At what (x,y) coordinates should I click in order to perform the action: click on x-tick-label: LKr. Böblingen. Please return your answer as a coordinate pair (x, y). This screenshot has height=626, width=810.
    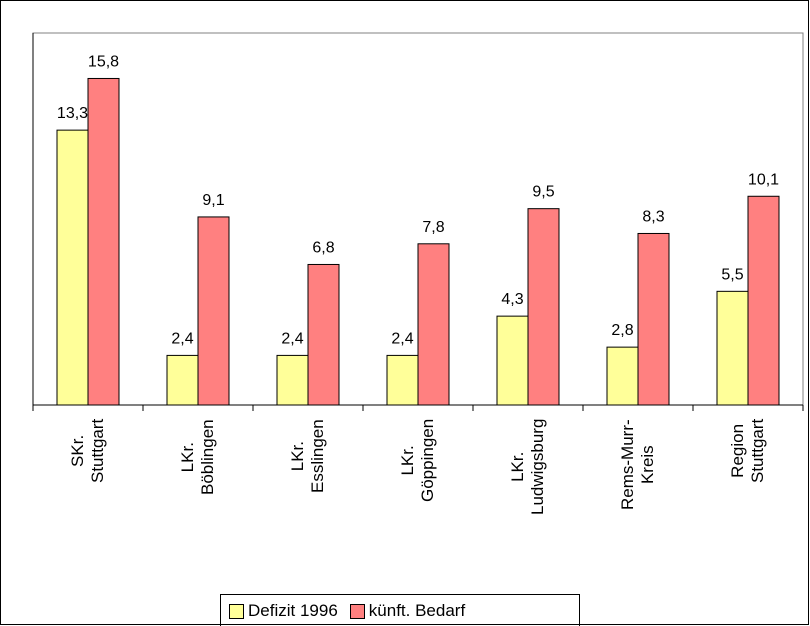
    Looking at the image, I should click on (197, 457).